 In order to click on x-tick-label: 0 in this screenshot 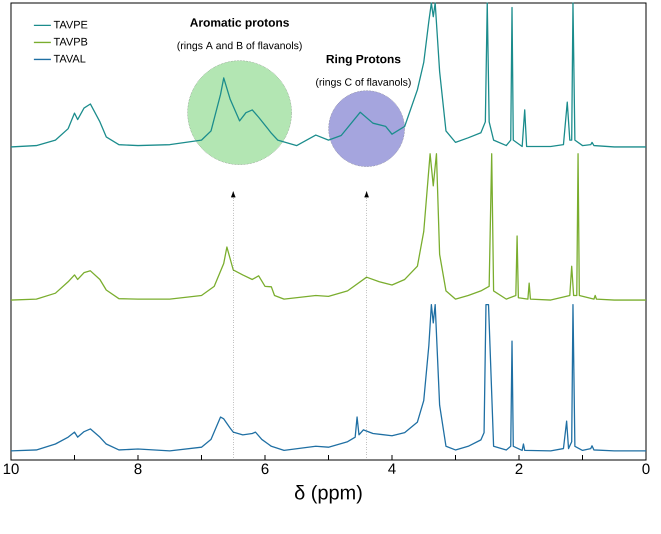, I will do `click(646, 469)`.